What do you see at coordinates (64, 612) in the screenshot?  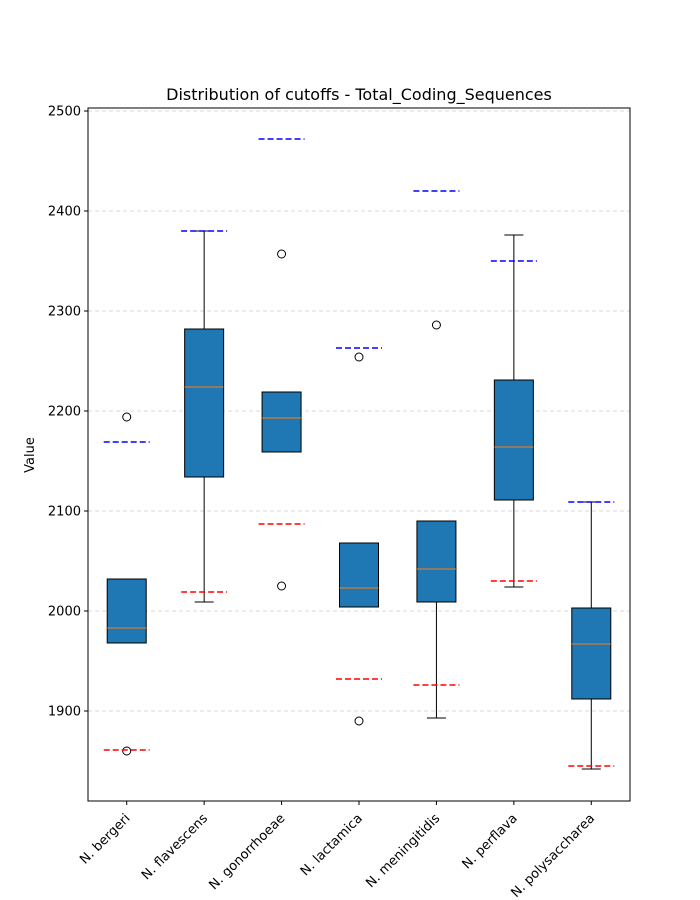 I see `y-tick-label: 2000` at bounding box center [64, 612].